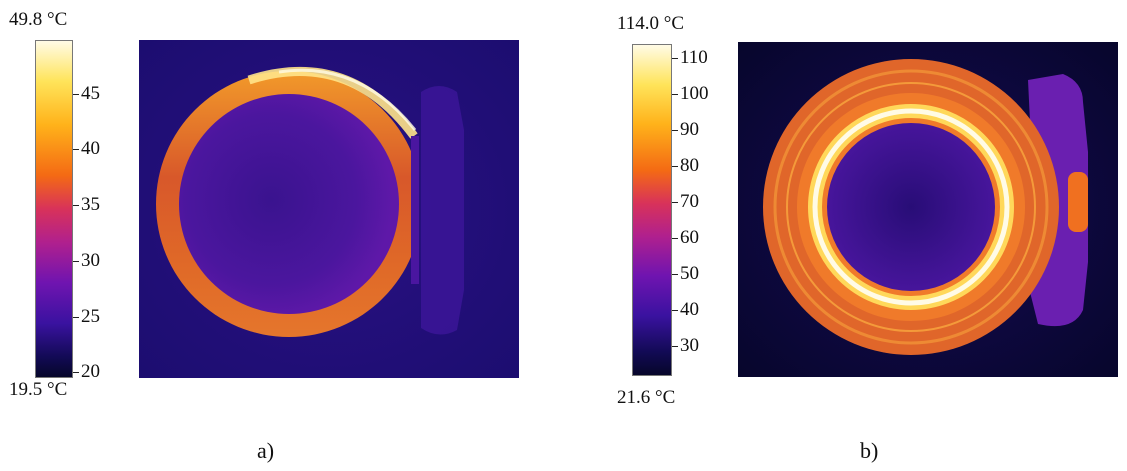 This screenshot has height=471, width=1127. Describe the element at coordinates (90, 260) in the screenshot. I see `scale-a-tick-label: 30` at that location.